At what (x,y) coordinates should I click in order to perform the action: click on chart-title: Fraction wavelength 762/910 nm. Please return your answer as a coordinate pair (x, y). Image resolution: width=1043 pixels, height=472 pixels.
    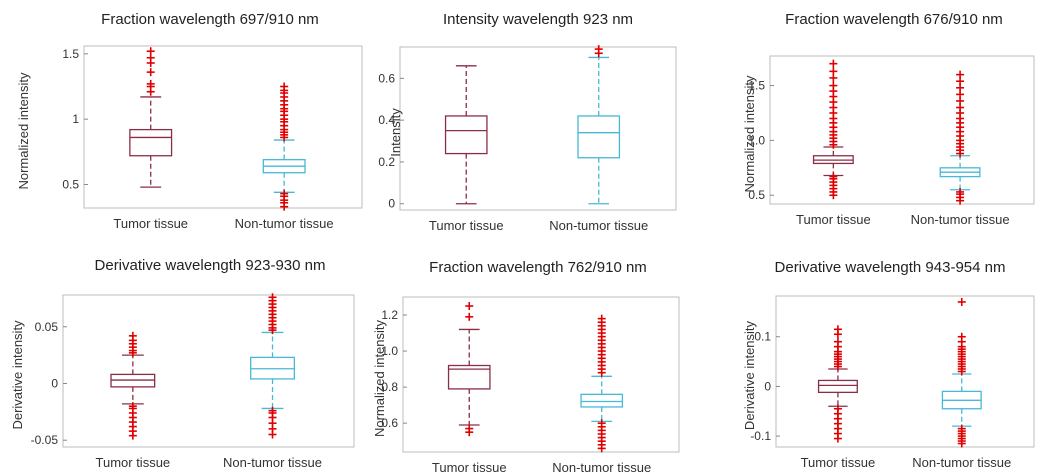
    Looking at the image, I should click on (538, 267).